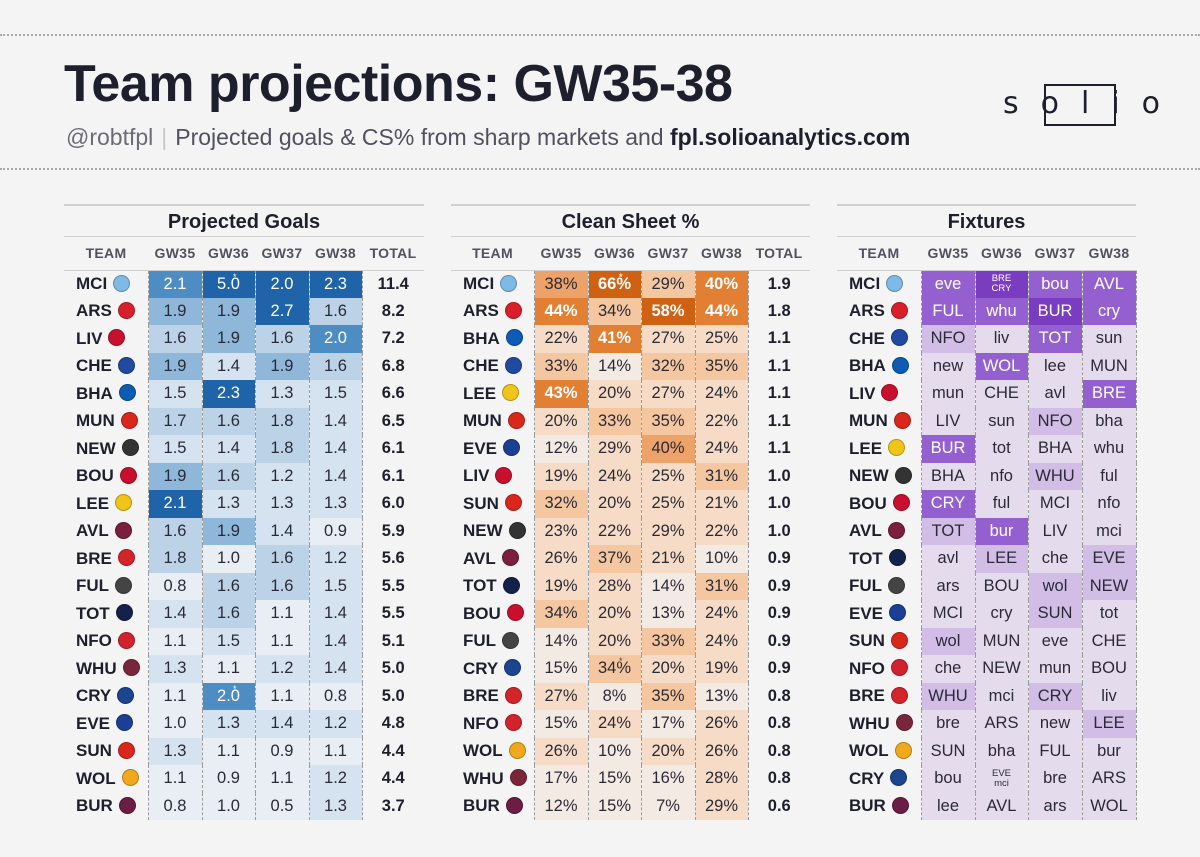  I want to click on table-row: BOU 34% 20% 13% 24% 0.9, so click(630, 614).